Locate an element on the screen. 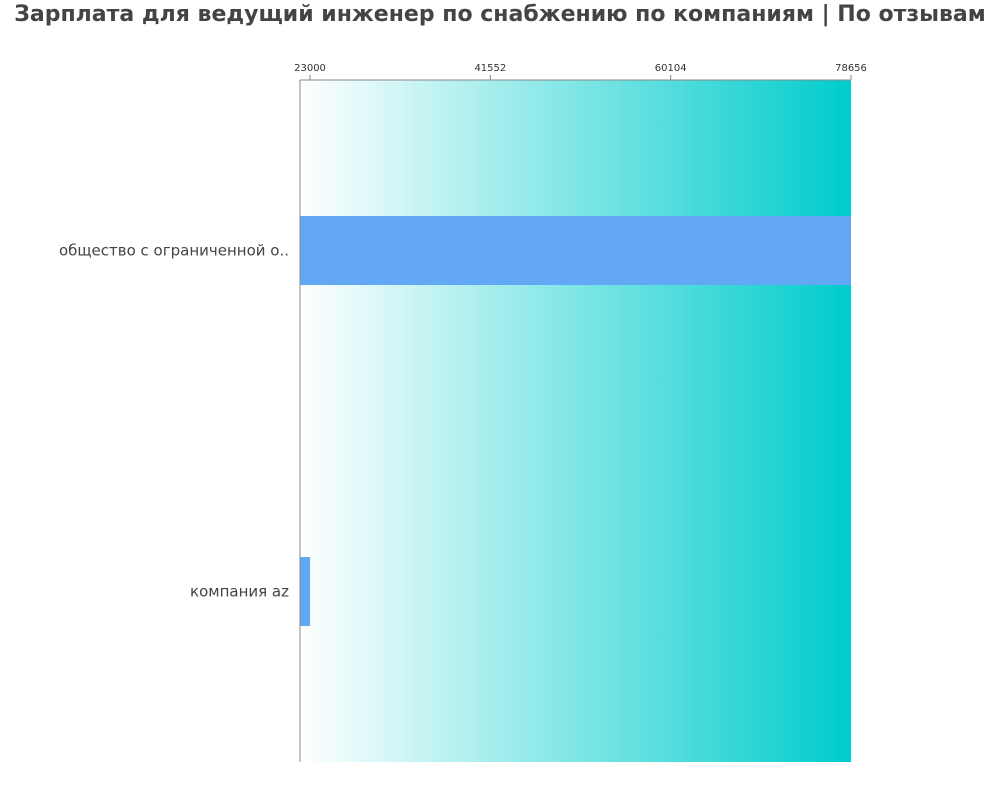 The image size is (1000, 800). x-tick-label: 78656 is located at coordinates (851, 68).